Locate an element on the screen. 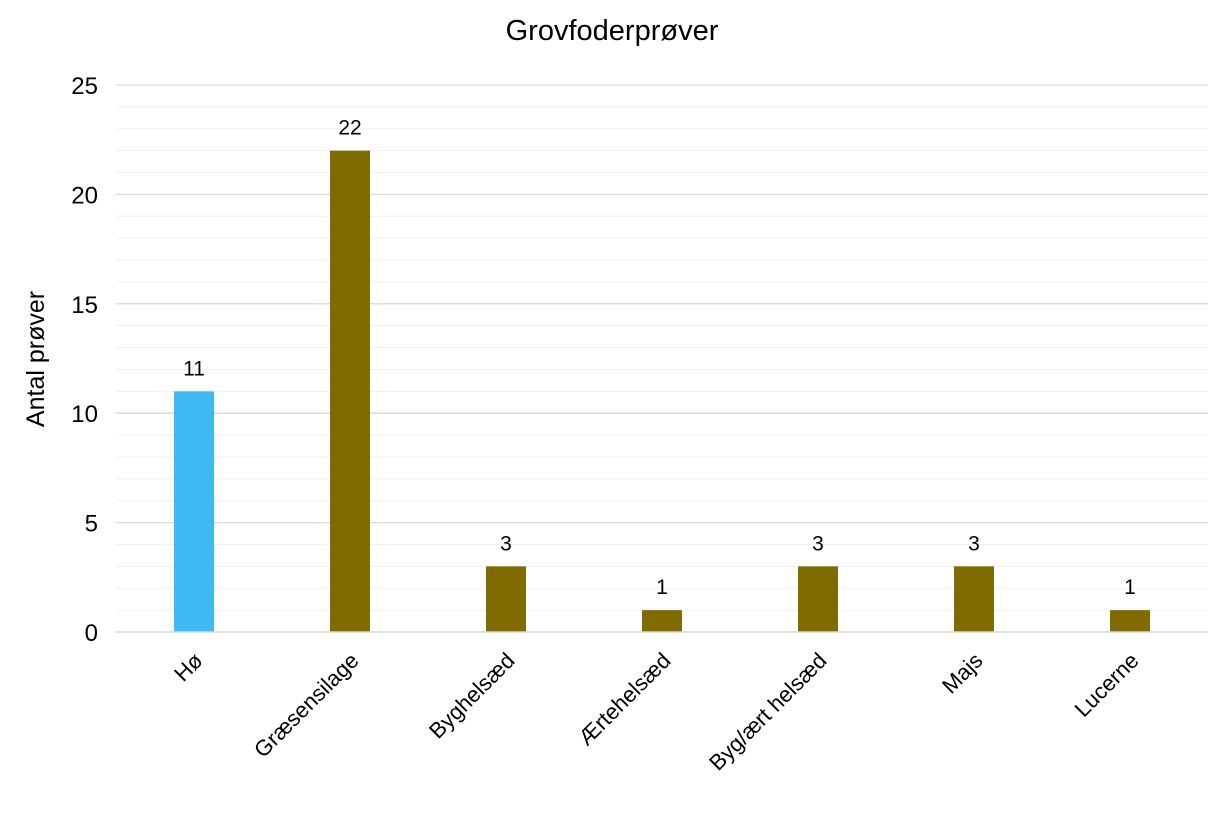 Image resolution: width=1210 pixels, height=819 pixels. x-category-label: Lucerne is located at coordinates (1107, 685).